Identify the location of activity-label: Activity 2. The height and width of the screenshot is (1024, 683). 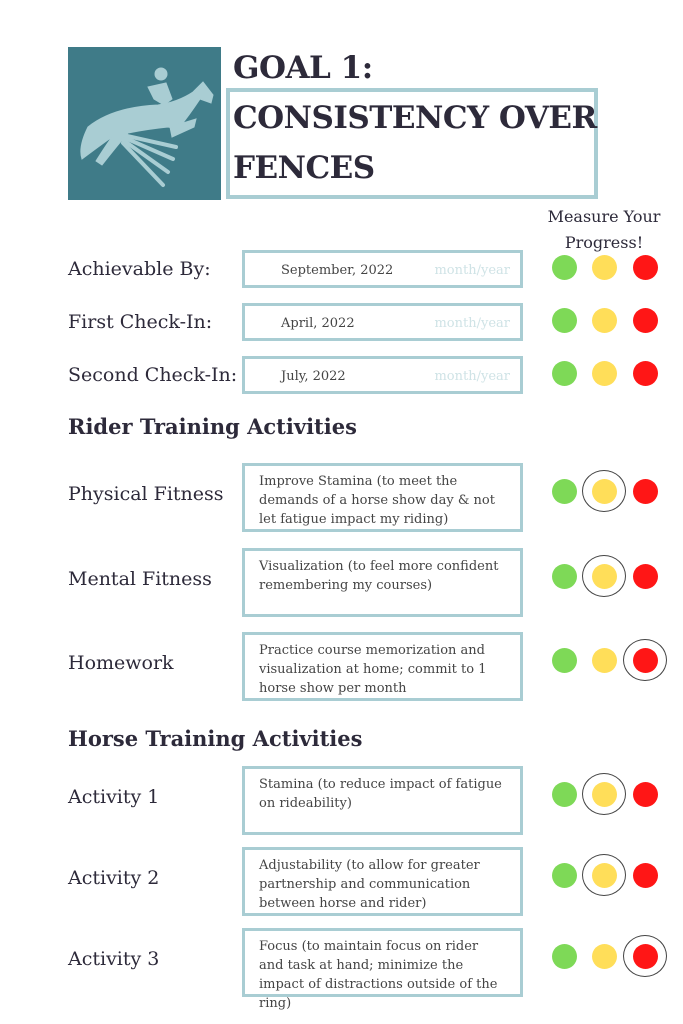
(114, 878).